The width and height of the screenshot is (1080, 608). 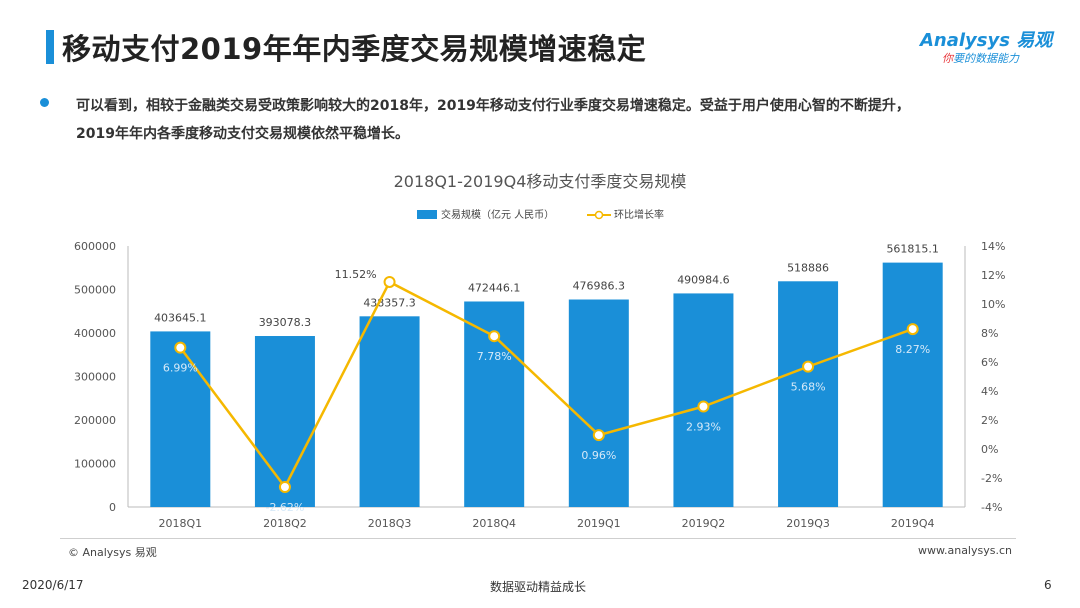 What do you see at coordinates (991, 478) in the screenshot?
I see `y-right-tick-label: -2%` at bounding box center [991, 478].